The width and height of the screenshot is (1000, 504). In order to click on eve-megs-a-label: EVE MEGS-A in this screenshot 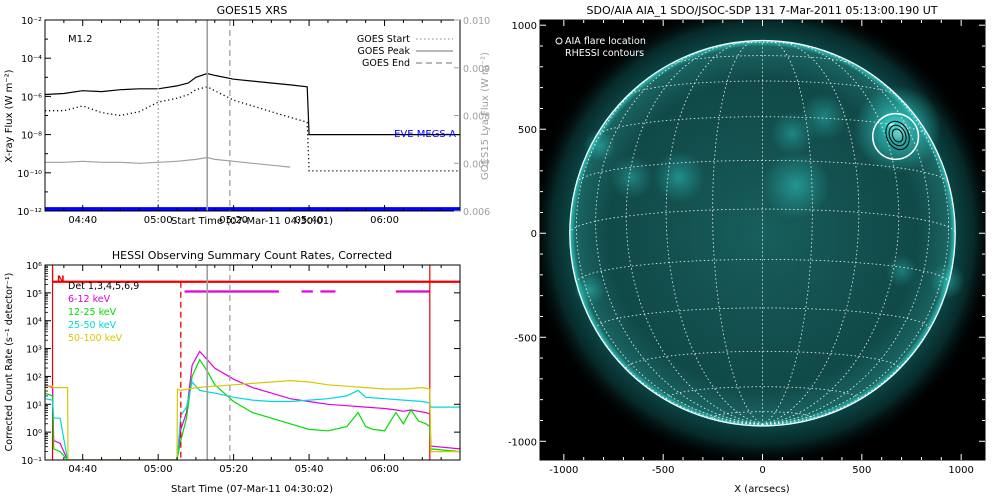, I will do `click(425, 134)`.